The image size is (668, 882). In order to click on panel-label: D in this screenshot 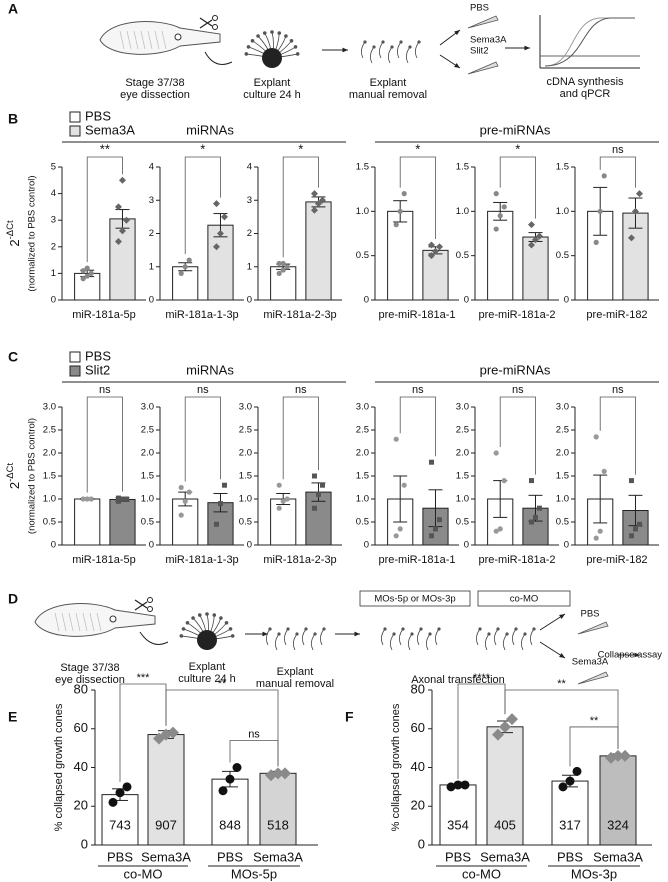, I will do `click(13, 599)`.